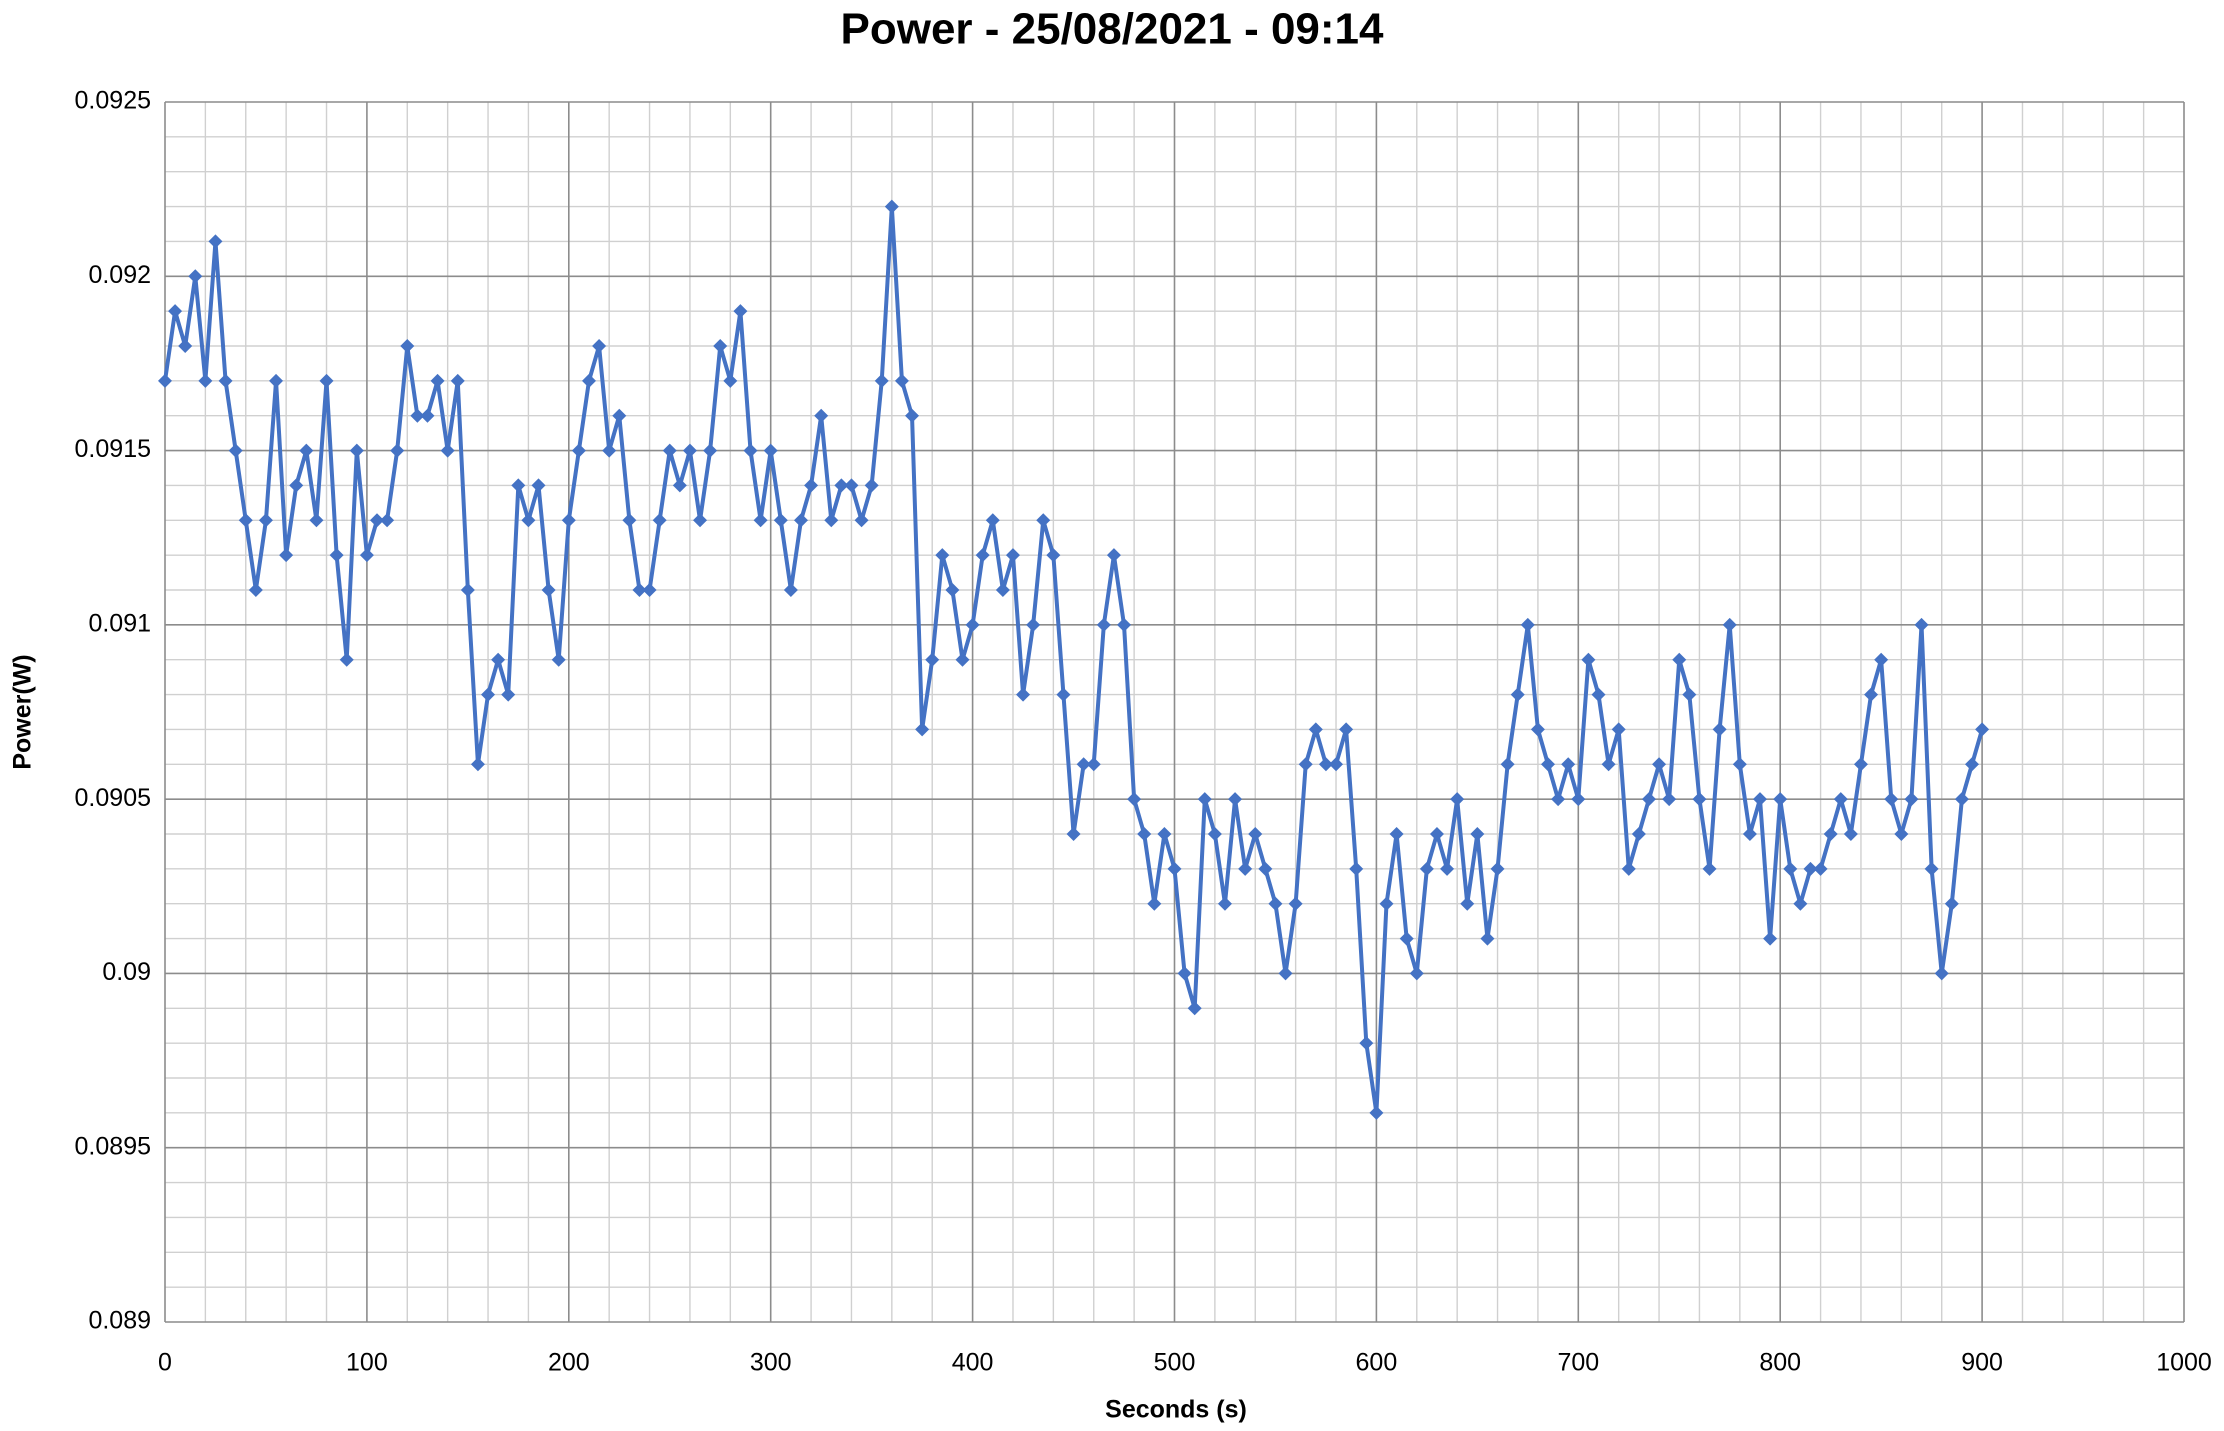 The width and height of the screenshot is (2224, 1431). Describe the element at coordinates (1175, 1363) in the screenshot. I see `x-tick-label: 500` at that location.